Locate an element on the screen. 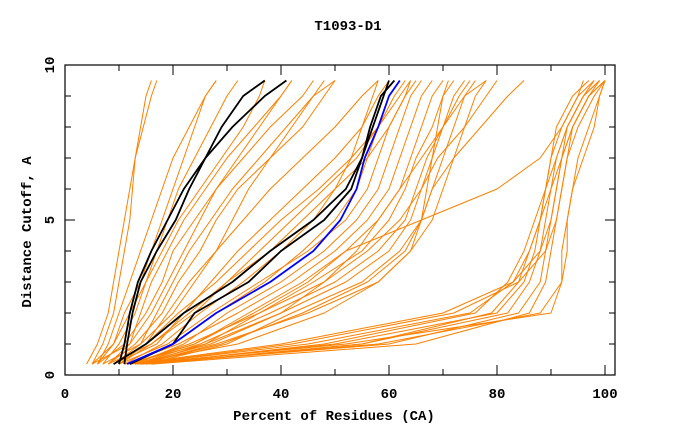 The height and width of the screenshot is (440, 680). y-tick-label: 0 is located at coordinates (51, 375).